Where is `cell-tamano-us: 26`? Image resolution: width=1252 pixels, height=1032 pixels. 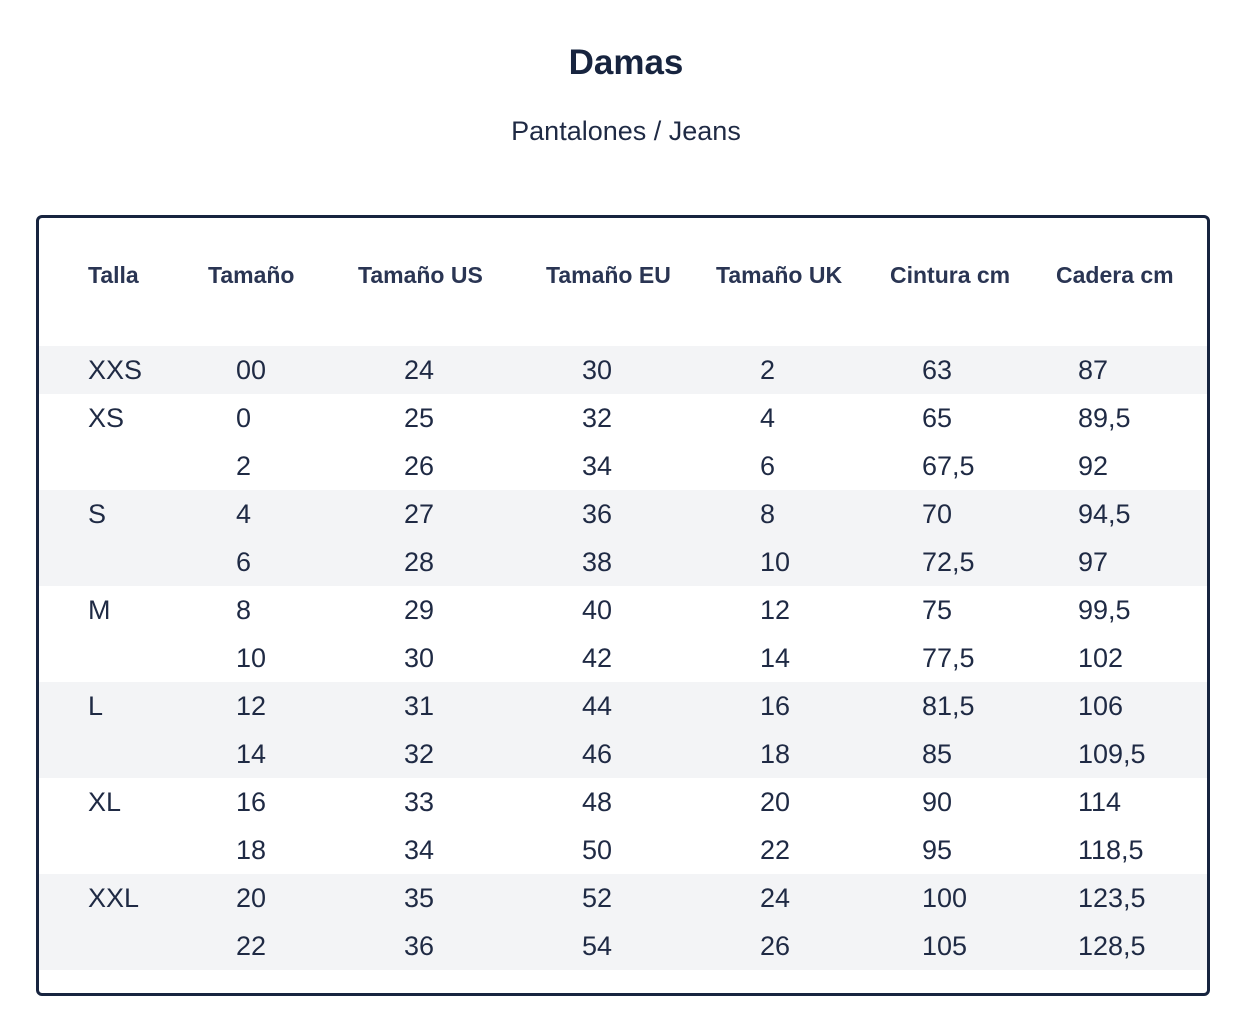 cell-tamano-us: 26 is located at coordinates (419, 466).